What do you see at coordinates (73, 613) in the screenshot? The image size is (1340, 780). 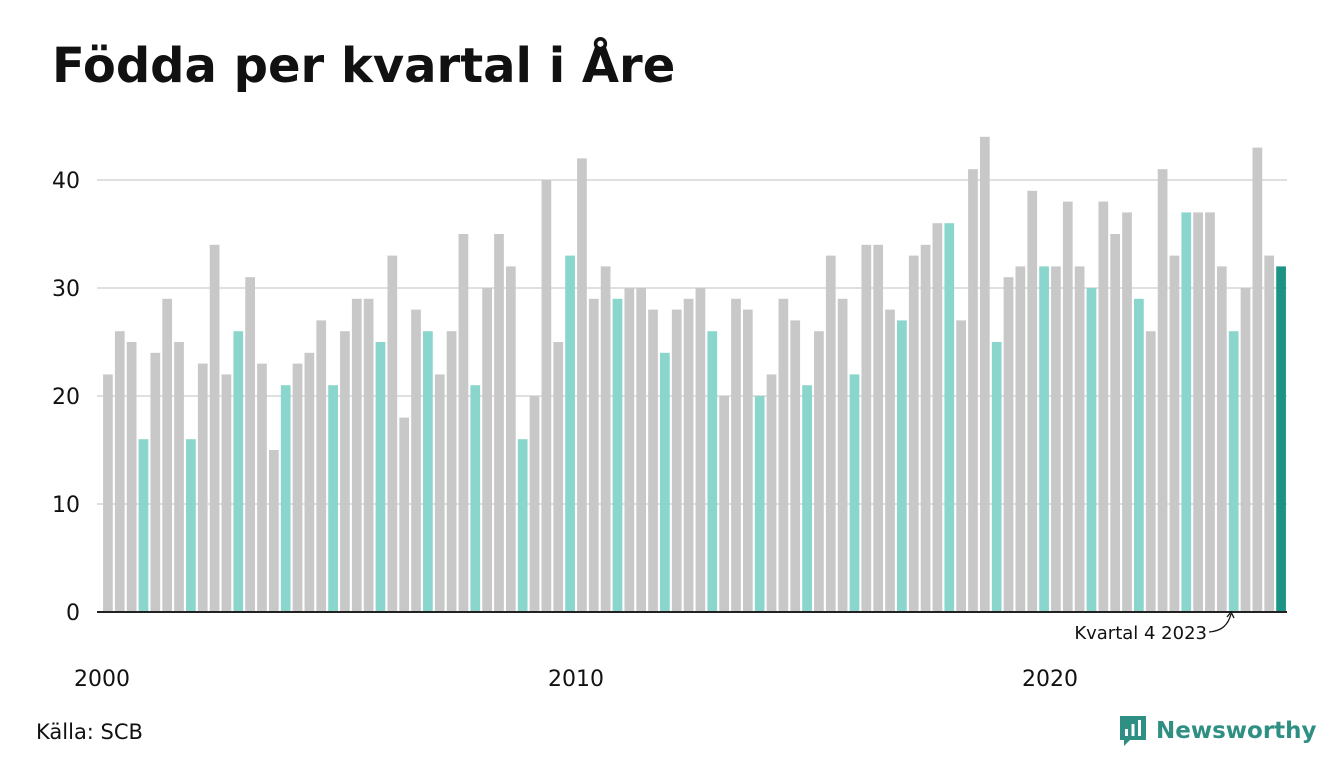 I see `y-tick-label: 0` at bounding box center [73, 613].